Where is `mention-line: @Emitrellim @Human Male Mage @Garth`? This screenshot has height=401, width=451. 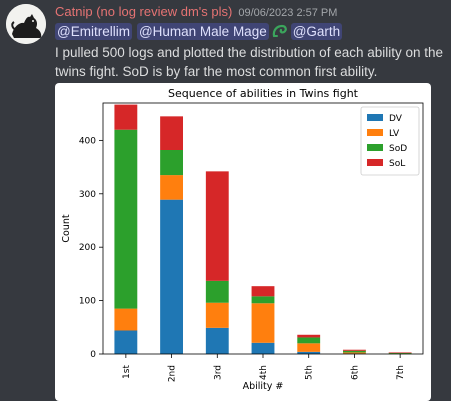 mention-line: @Emitrellim @Human Male Mage @Garth is located at coordinates (199, 31).